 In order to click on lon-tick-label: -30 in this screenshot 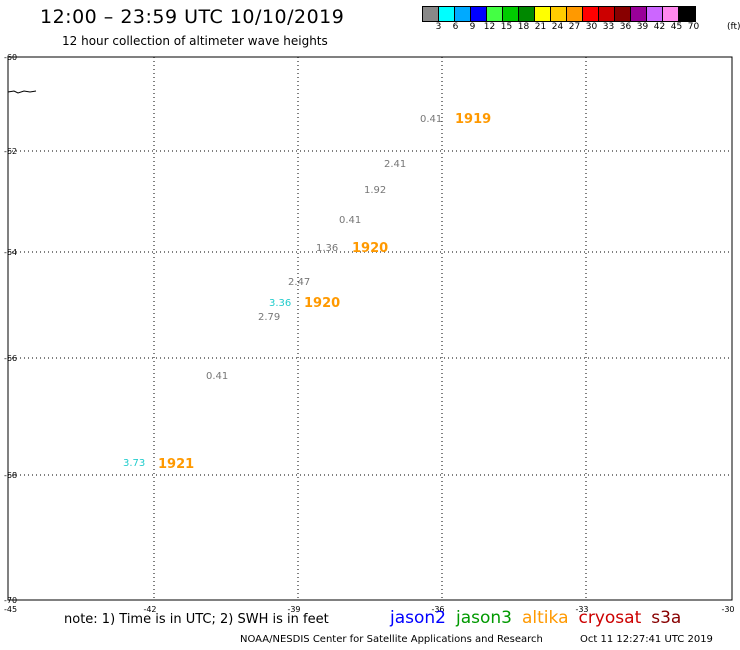, I will do `click(727, 609)`.